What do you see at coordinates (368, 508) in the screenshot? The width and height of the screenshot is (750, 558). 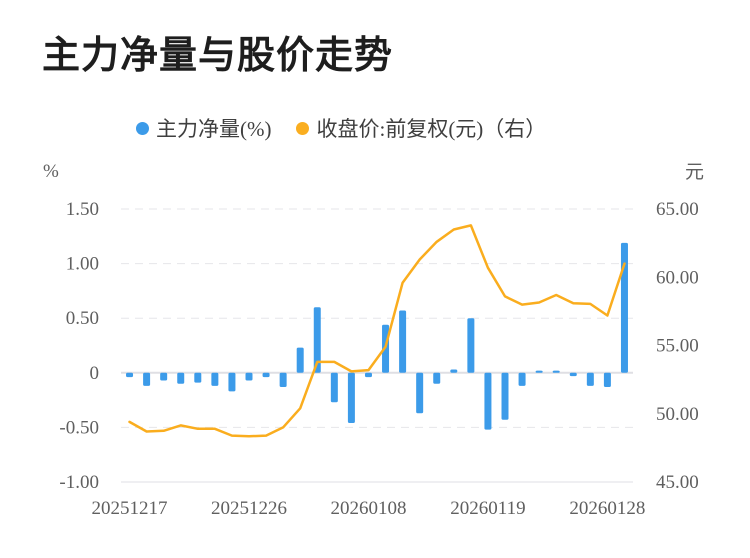 I see `x-axis-tick-label: 20260108` at bounding box center [368, 508].